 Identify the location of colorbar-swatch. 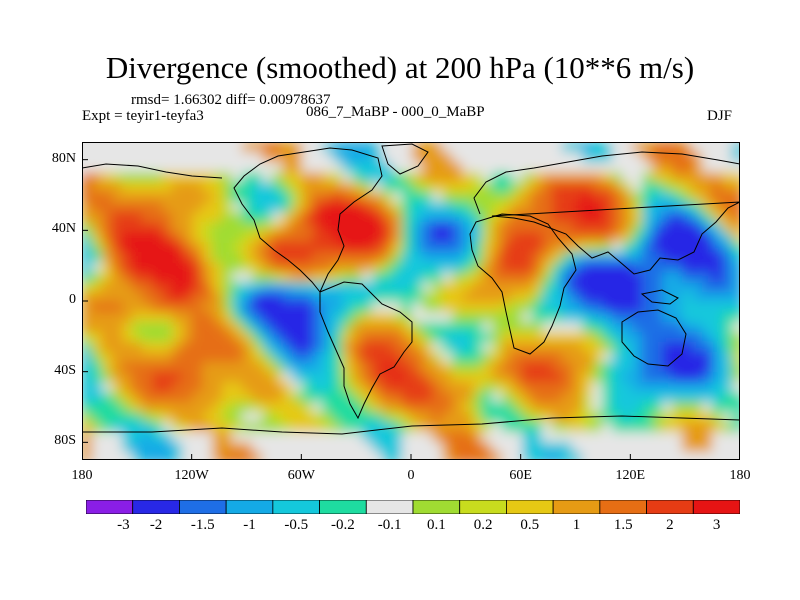
(156, 507).